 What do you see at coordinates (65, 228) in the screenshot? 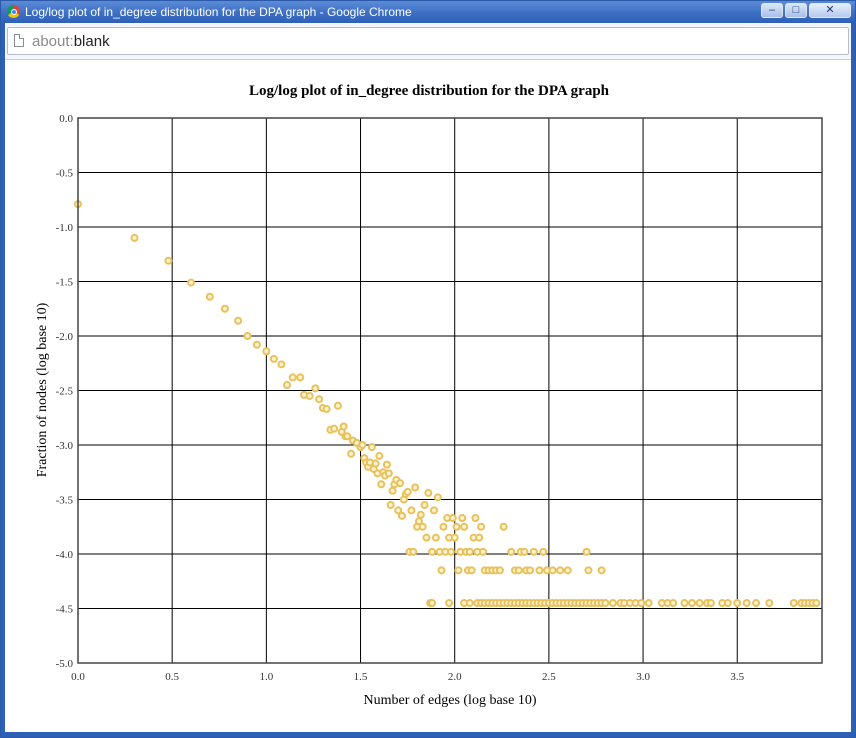
I see `y-tick-label: -1.0` at bounding box center [65, 228].